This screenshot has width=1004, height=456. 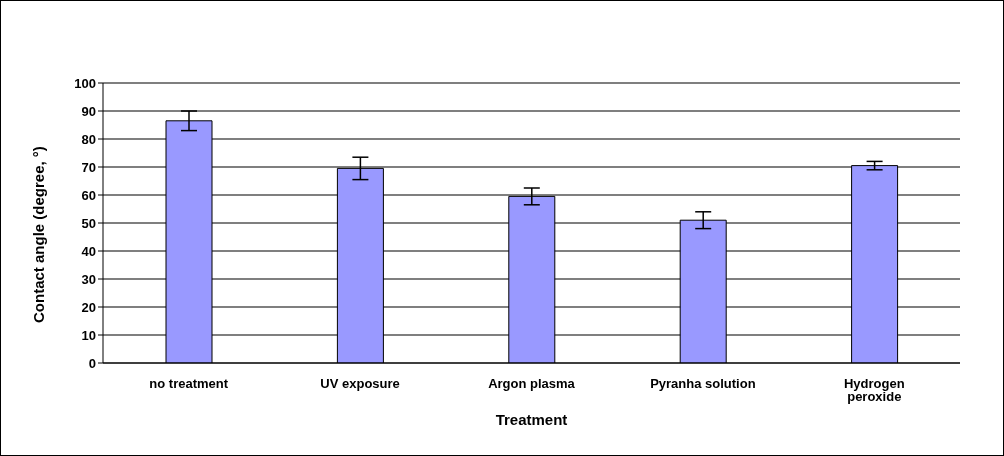 What do you see at coordinates (88, 307) in the screenshot?
I see `y-tick-label: 20` at bounding box center [88, 307].